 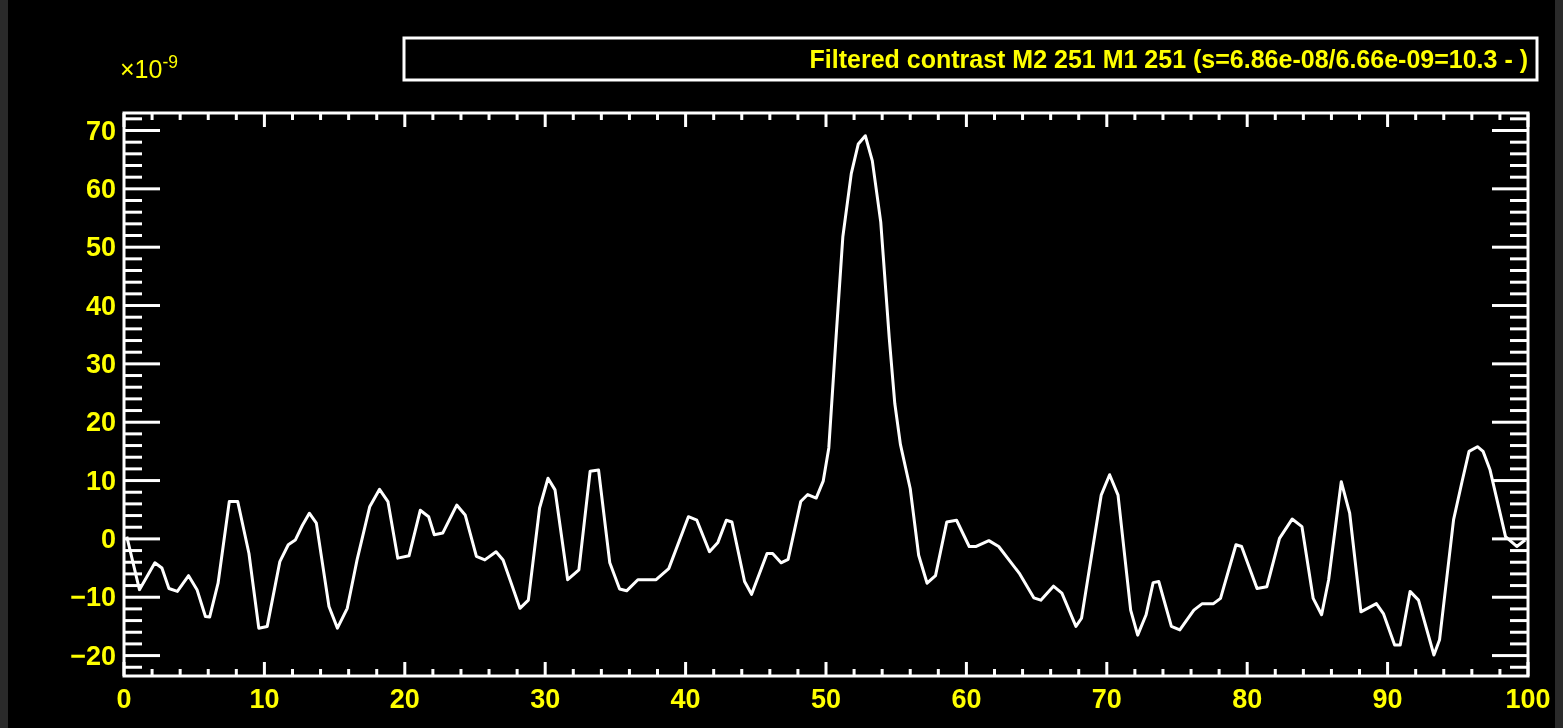 What do you see at coordinates (100, 130) in the screenshot?
I see `y-tick-label: 70` at bounding box center [100, 130].